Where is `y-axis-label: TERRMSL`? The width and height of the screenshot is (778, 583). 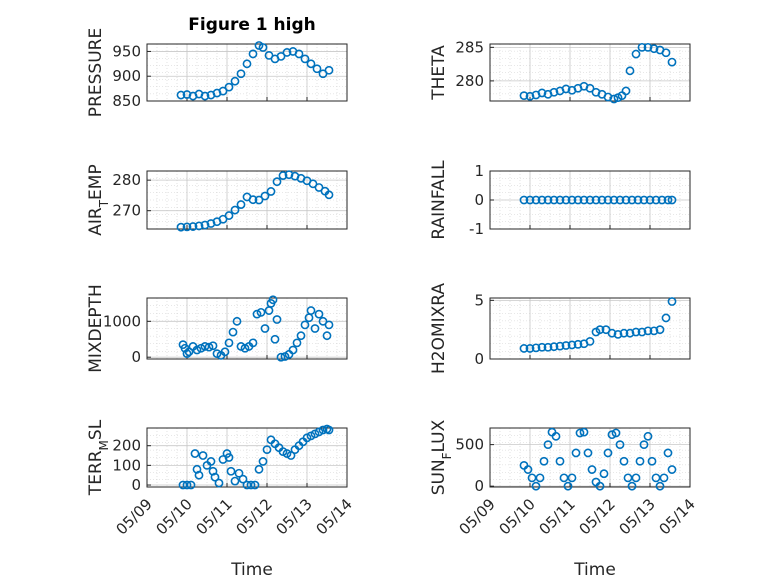
y-axis-label: TERRMSL is located at coordinates (98, 457).